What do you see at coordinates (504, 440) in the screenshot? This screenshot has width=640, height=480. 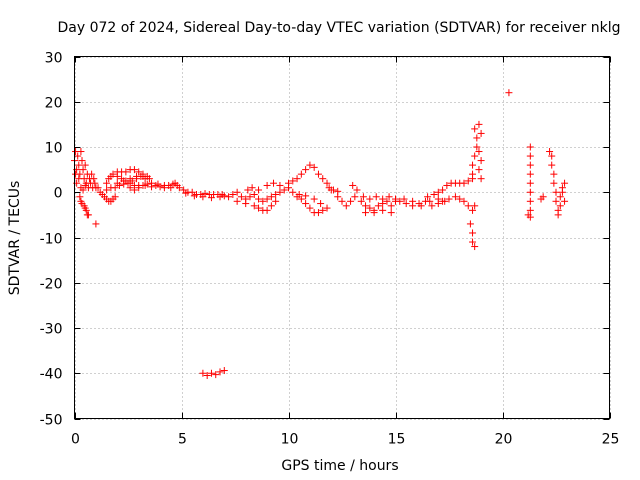 I see `x-tick-label: 20` at bounding box center [504, 440].